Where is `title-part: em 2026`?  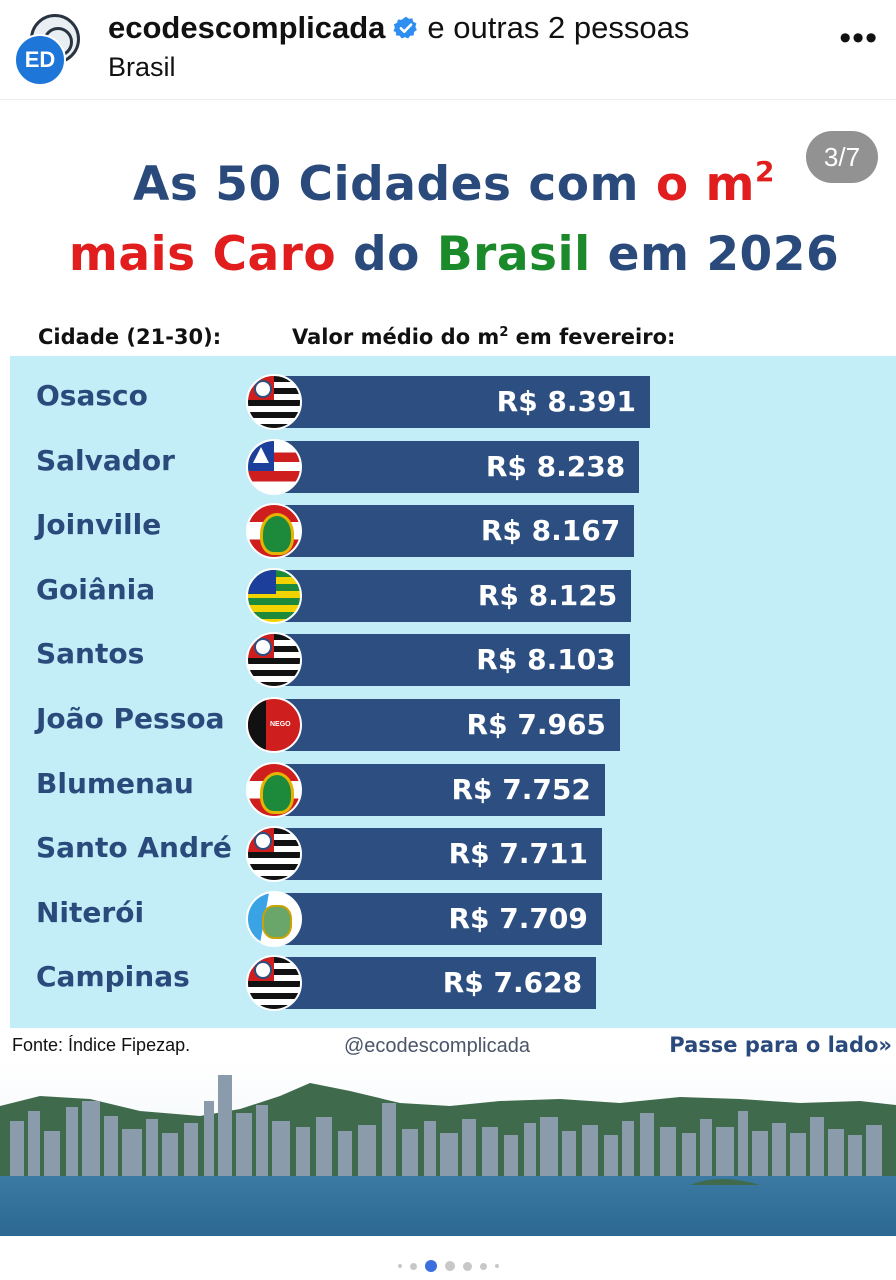 title-part: em 2026 is located at coordinates (715, 254).